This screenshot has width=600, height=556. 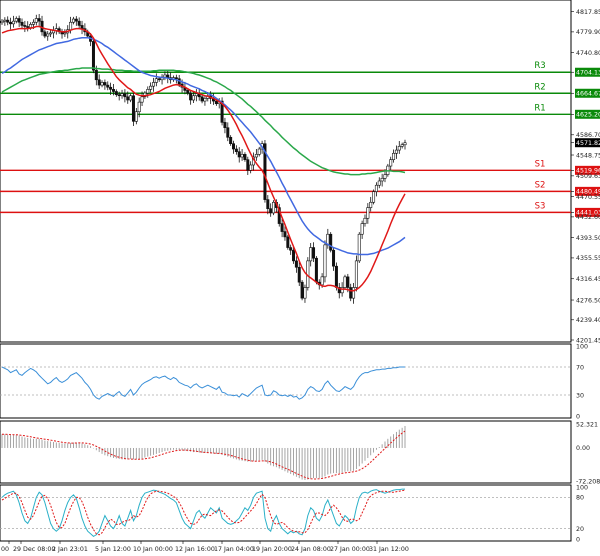 I want to click on osc-tick-label: 20, so click(x=580, y=529).